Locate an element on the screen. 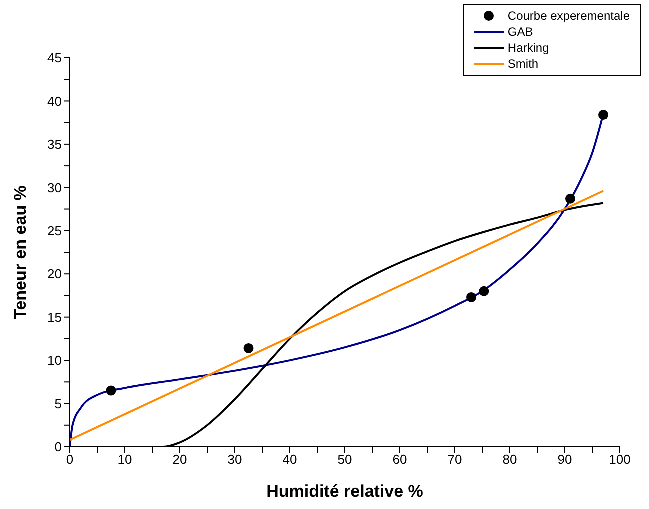  x-axis-title: Humidité relative % is located at coordinates (345, 491).